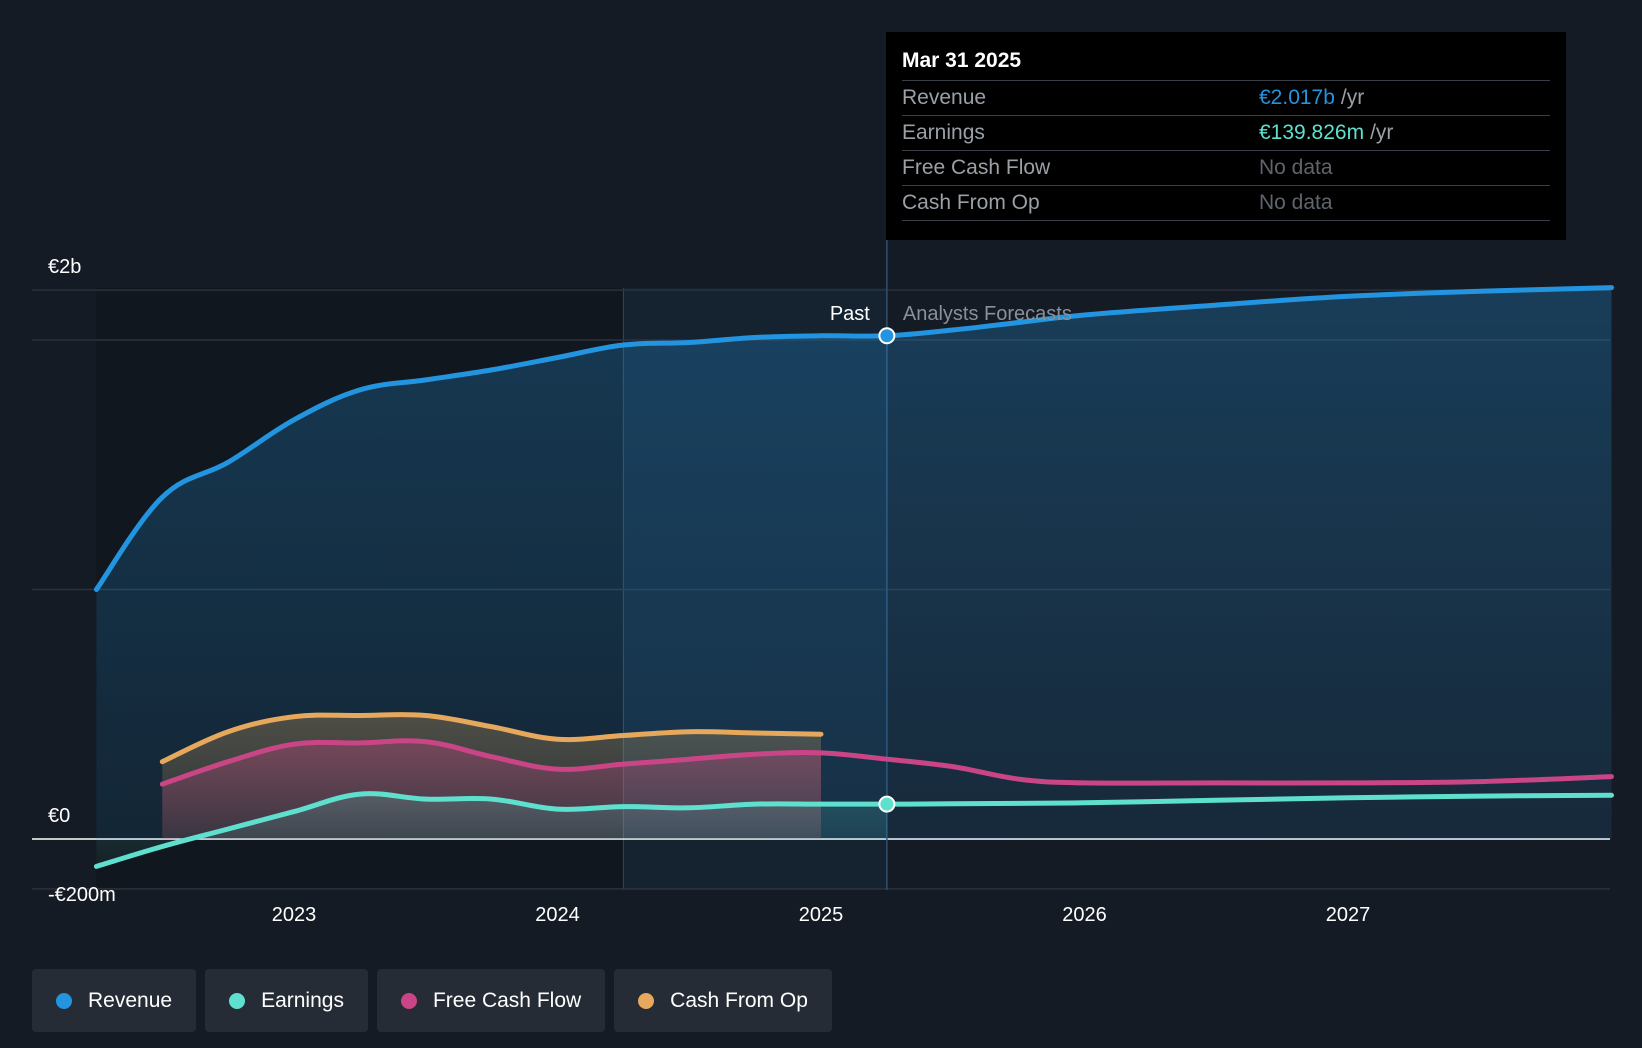 Image resolution: width=1642 pixels, height=1048 pixels. Describe the element at coordinates (887, 336) in the screenshot. I see `revenue-marker` at that location.